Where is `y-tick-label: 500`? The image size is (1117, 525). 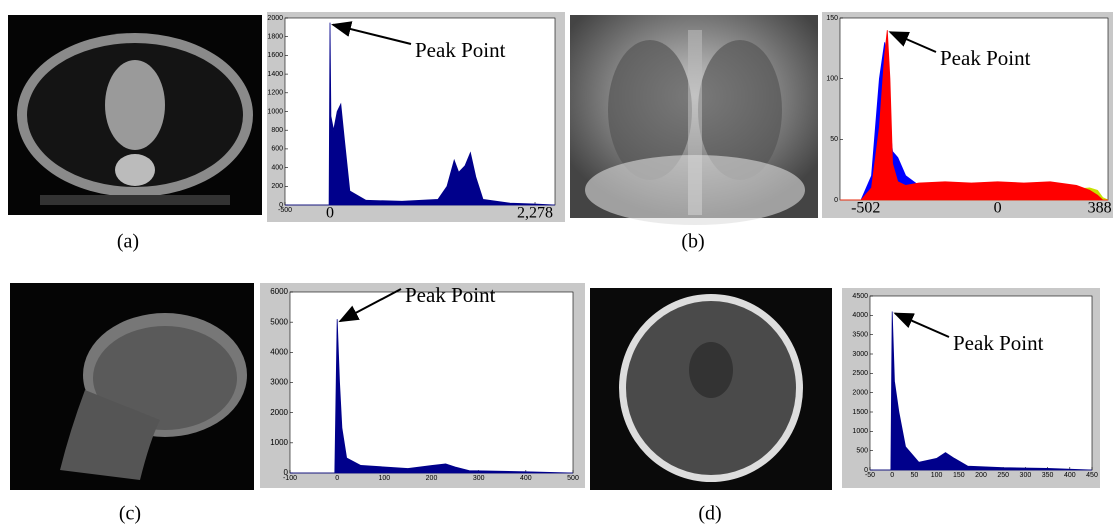 y-tick-label: 500 is located at coordinates (862, 451).